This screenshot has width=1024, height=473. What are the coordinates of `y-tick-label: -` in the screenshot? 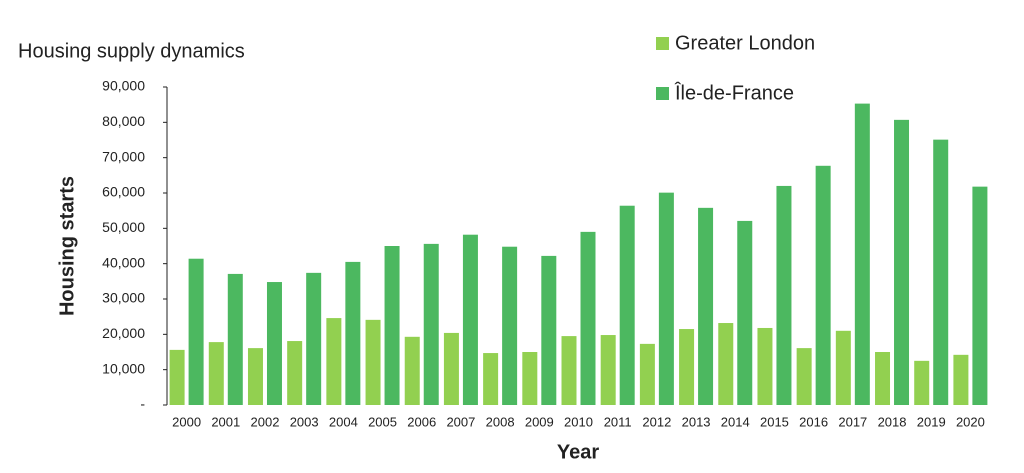 It's located at (142, 404).